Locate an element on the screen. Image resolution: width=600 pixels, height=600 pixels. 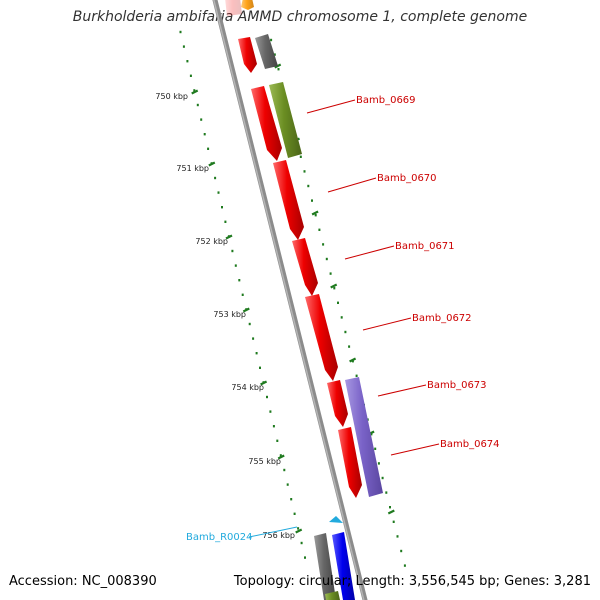
tick-label-754: 754 kbp is located at coordinates (247, 387).